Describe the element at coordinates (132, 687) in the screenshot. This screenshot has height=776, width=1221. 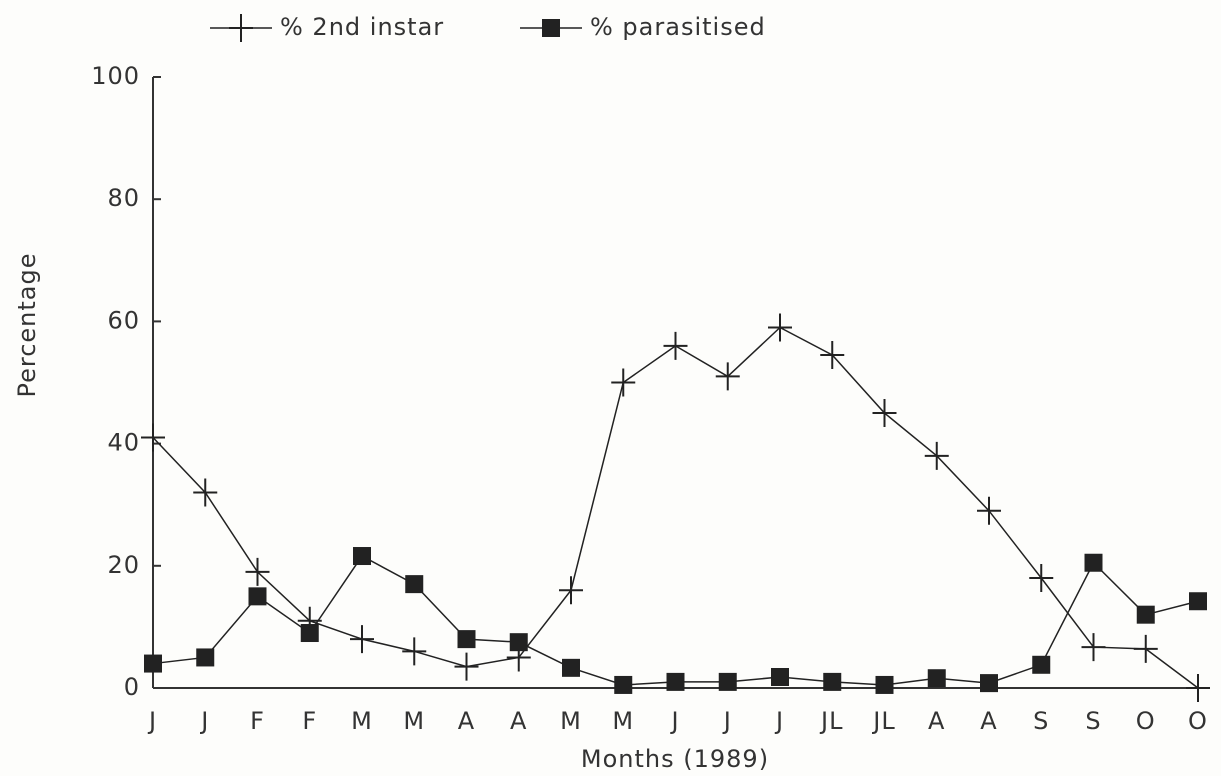
I see `y-tick-label: 0` at that location.